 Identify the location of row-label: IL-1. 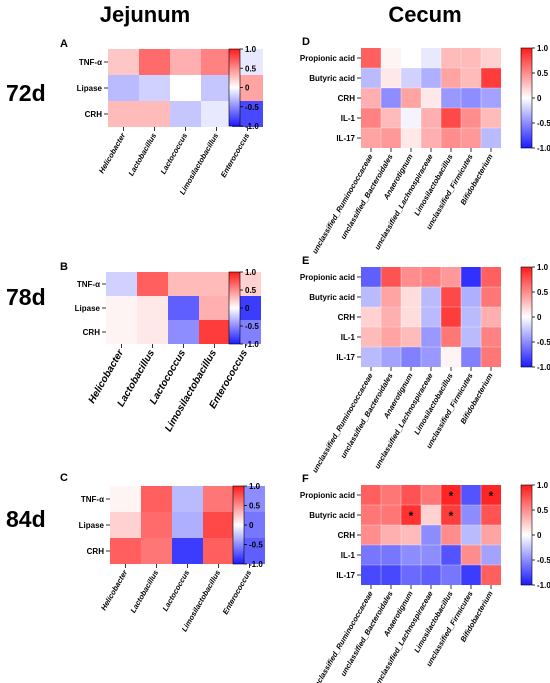
(348, 555).